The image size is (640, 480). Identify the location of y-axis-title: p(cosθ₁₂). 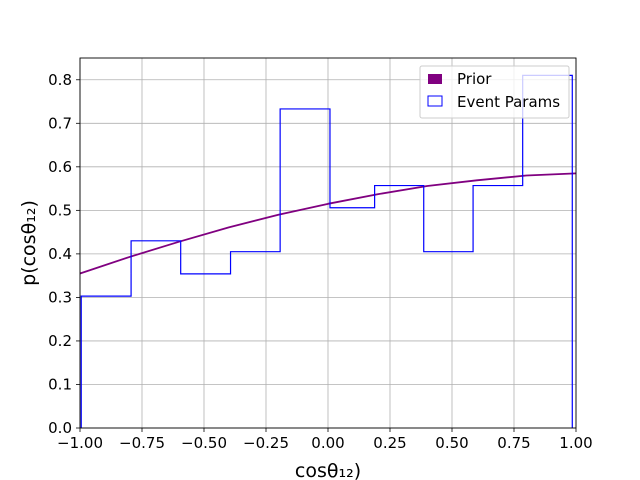
(29, 243).